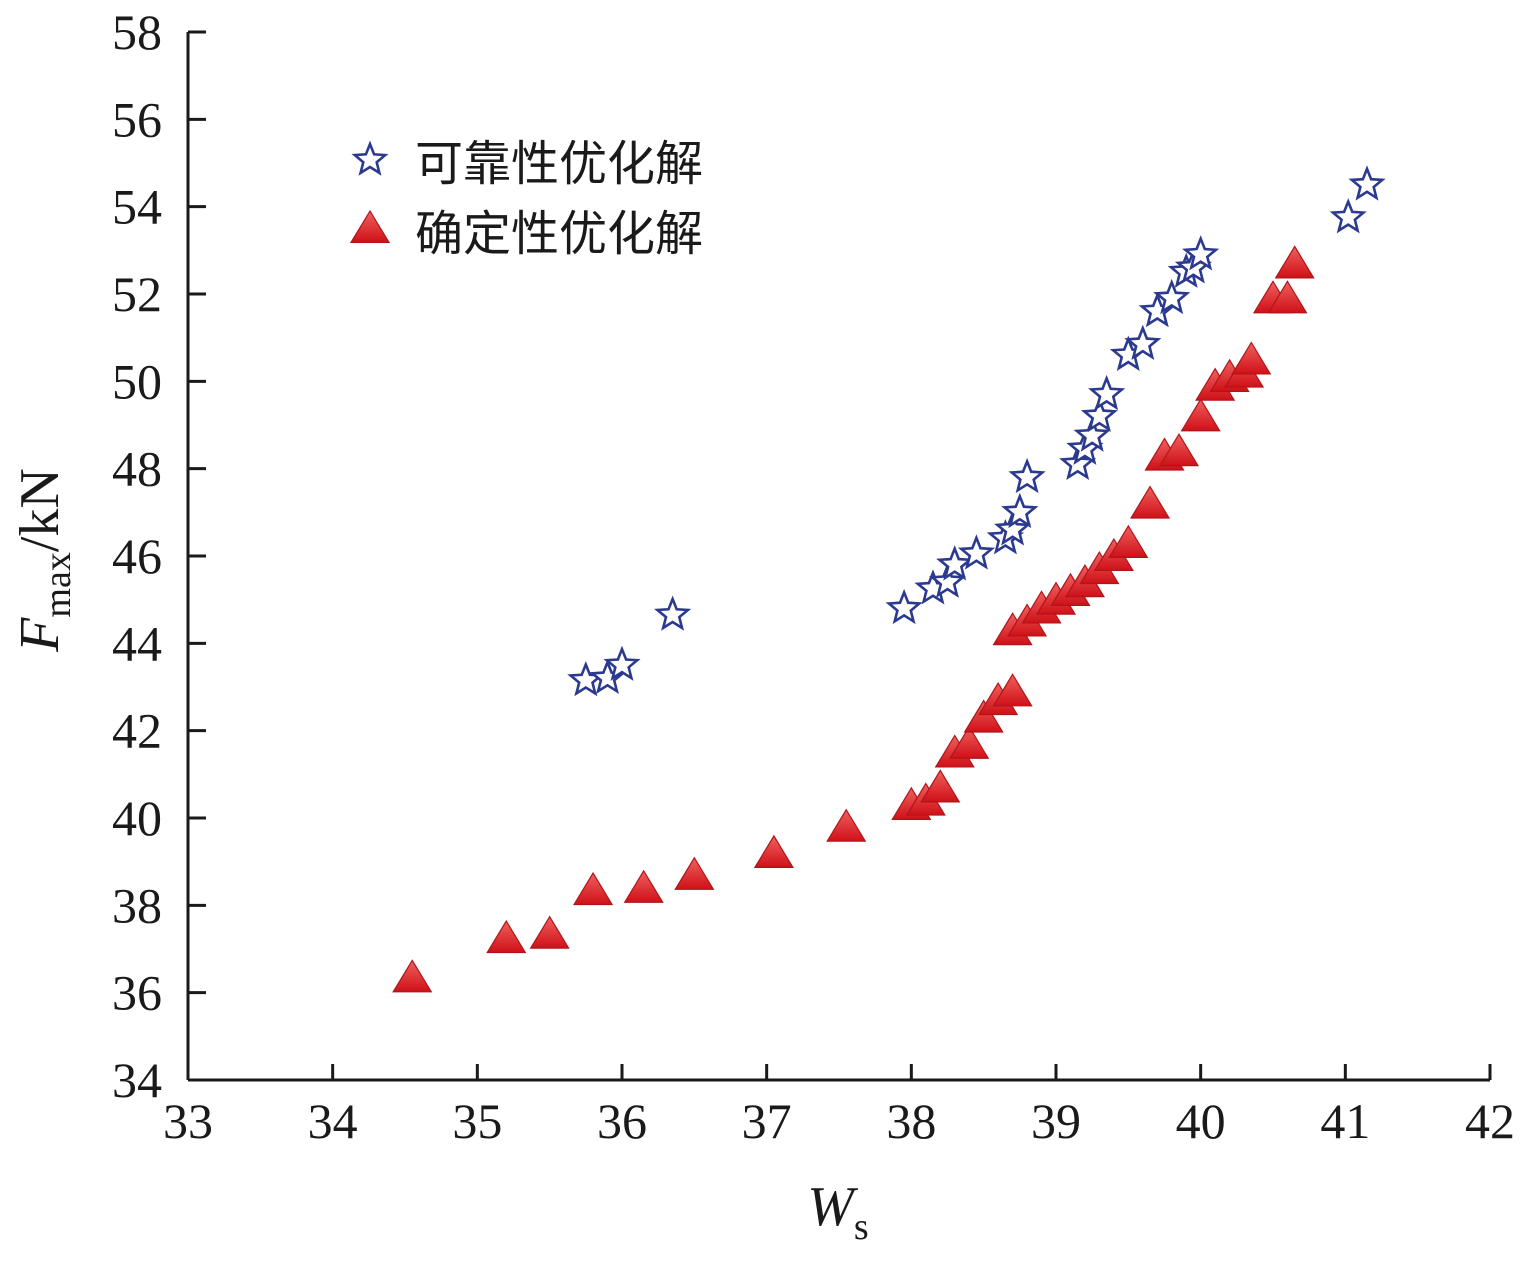 This screenshot has width=1528, height=1273. What do you see at coordinates (188, 1121) in the screenshot?
I see `x-tick-label: 33` at bounding box center [188, 1121].